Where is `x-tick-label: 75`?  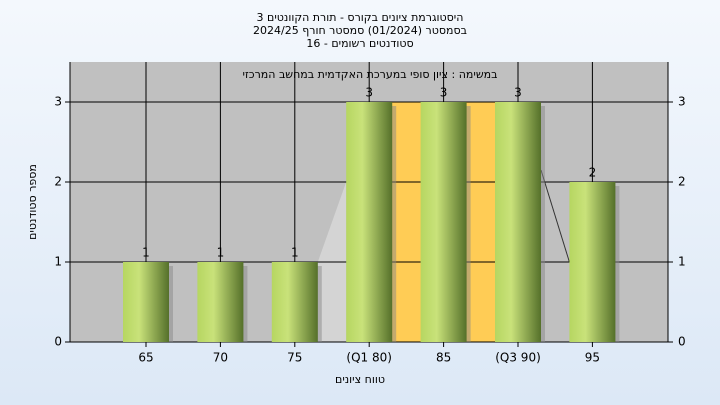 x-tick-label: 75 is located at coordinates (294, 358).